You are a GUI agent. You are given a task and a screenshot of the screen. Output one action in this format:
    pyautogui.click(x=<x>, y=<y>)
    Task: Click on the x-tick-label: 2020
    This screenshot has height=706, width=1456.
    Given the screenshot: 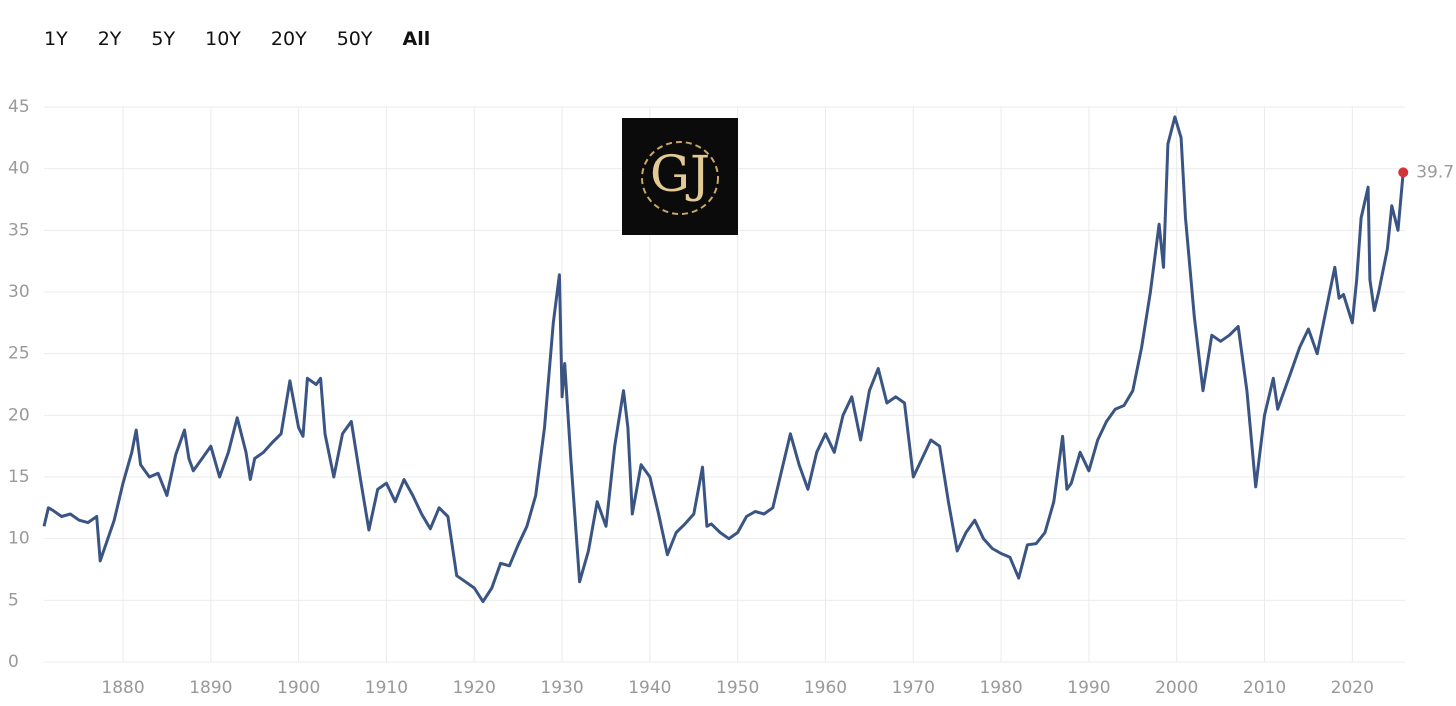 What is the action you would take?
    pyautogui.click(x=1352, y=688)
    